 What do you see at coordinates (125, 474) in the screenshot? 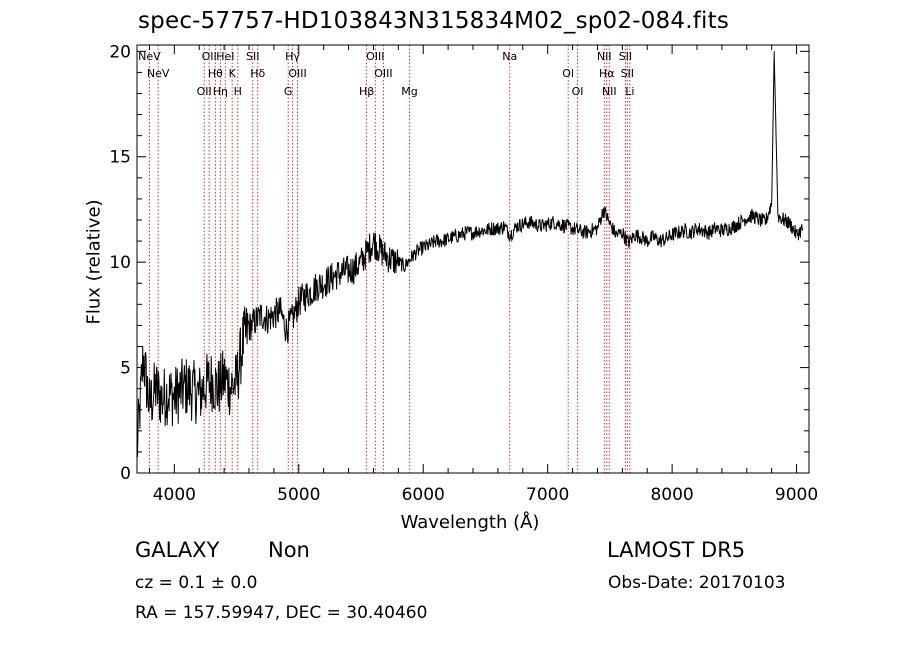
I see `y-tick-label: 0` at bounding box center [125, 474].